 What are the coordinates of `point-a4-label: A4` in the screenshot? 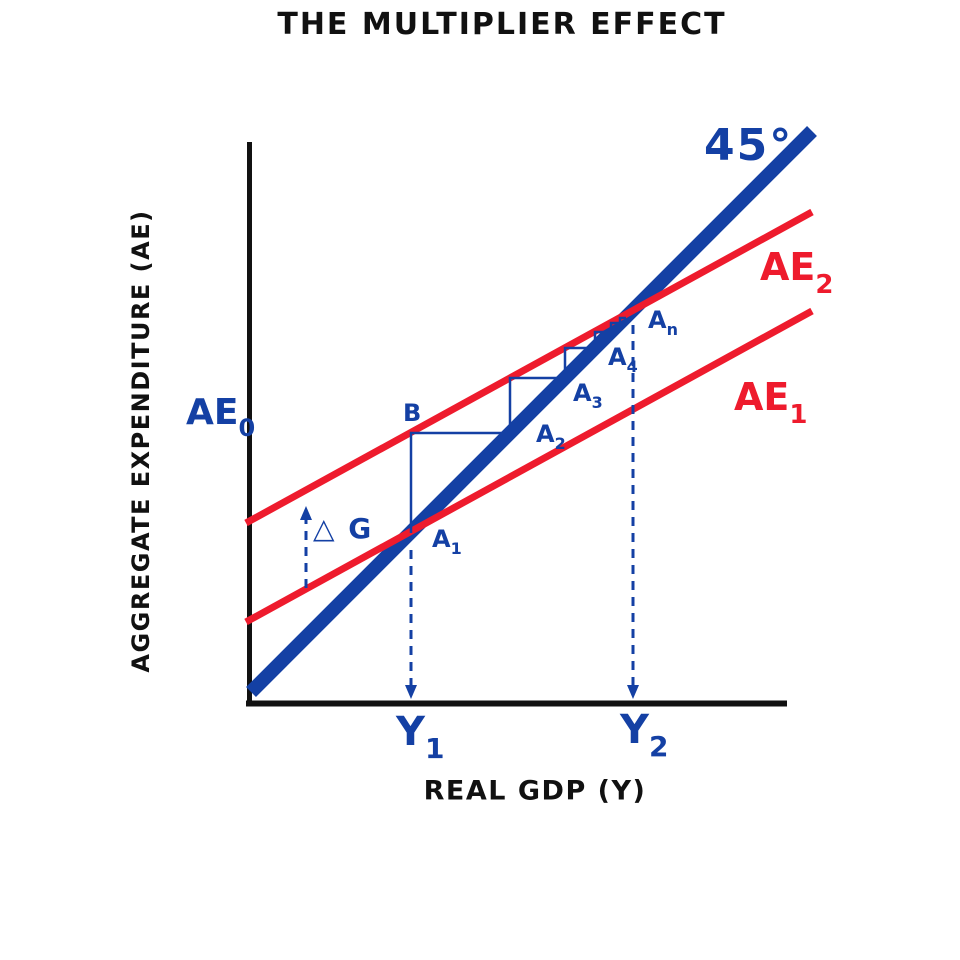 It's located at (623, 359).